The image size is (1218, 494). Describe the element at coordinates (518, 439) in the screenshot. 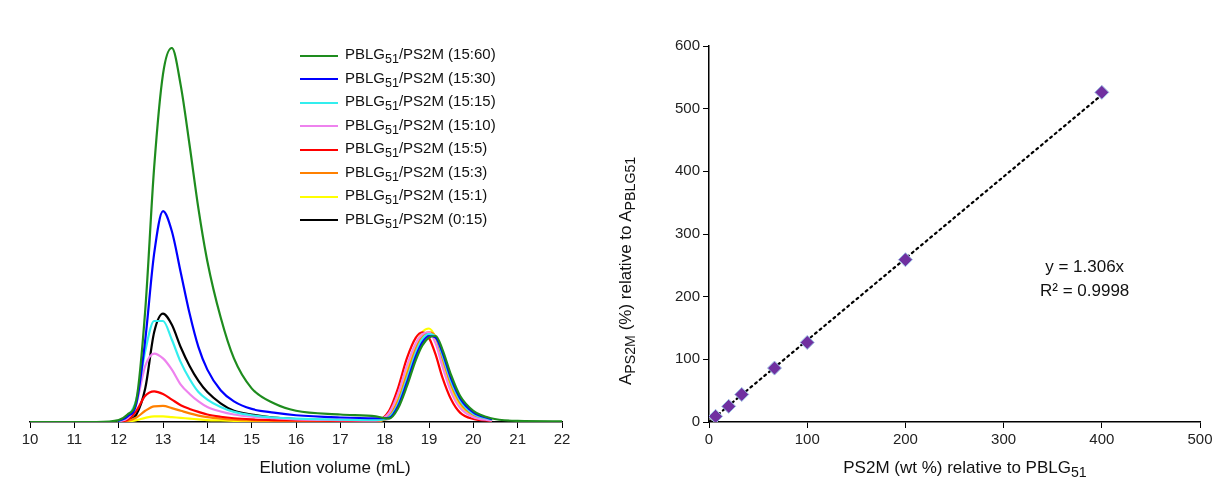

I see `x-tick-label: 21` at that location.